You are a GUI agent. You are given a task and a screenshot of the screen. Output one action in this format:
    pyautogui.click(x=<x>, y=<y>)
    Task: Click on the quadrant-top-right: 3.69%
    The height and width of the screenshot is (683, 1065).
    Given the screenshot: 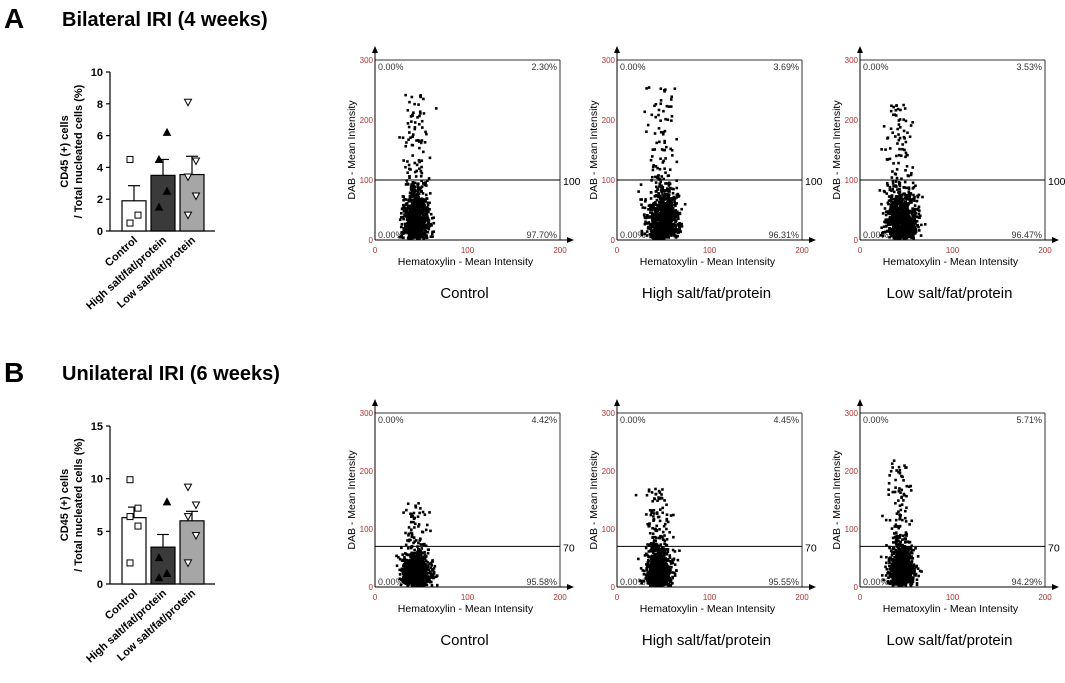 What is the action you would take?
    pyautogui.click(x=786, y=67)
    